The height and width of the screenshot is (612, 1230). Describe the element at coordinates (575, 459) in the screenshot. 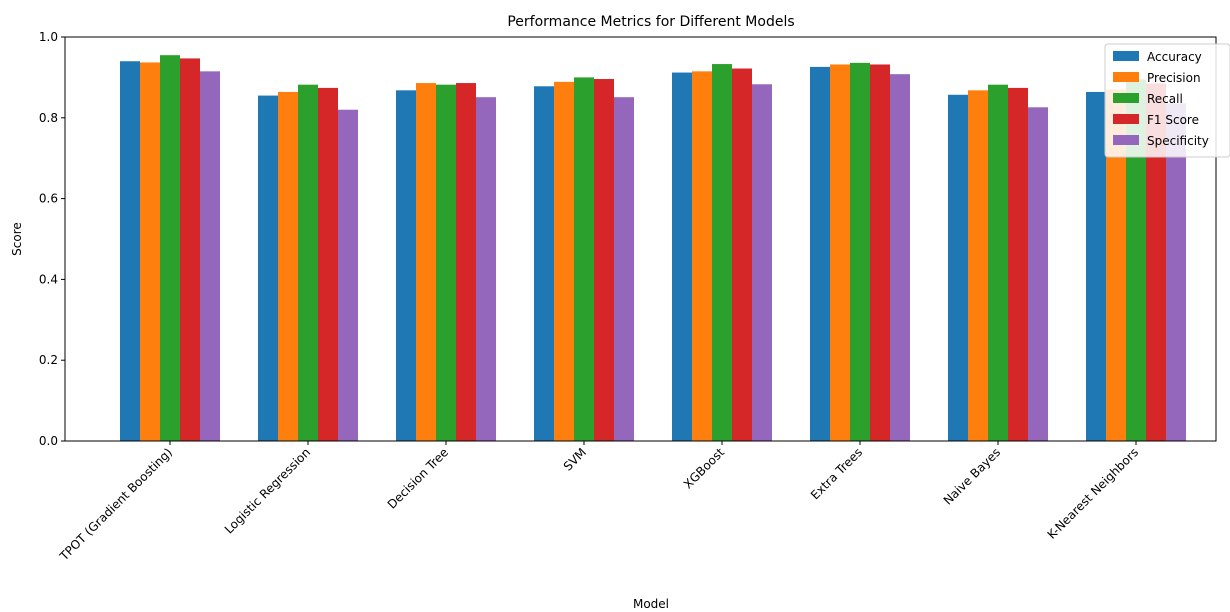

I see `x-tick-label-3: SVM` at that location.